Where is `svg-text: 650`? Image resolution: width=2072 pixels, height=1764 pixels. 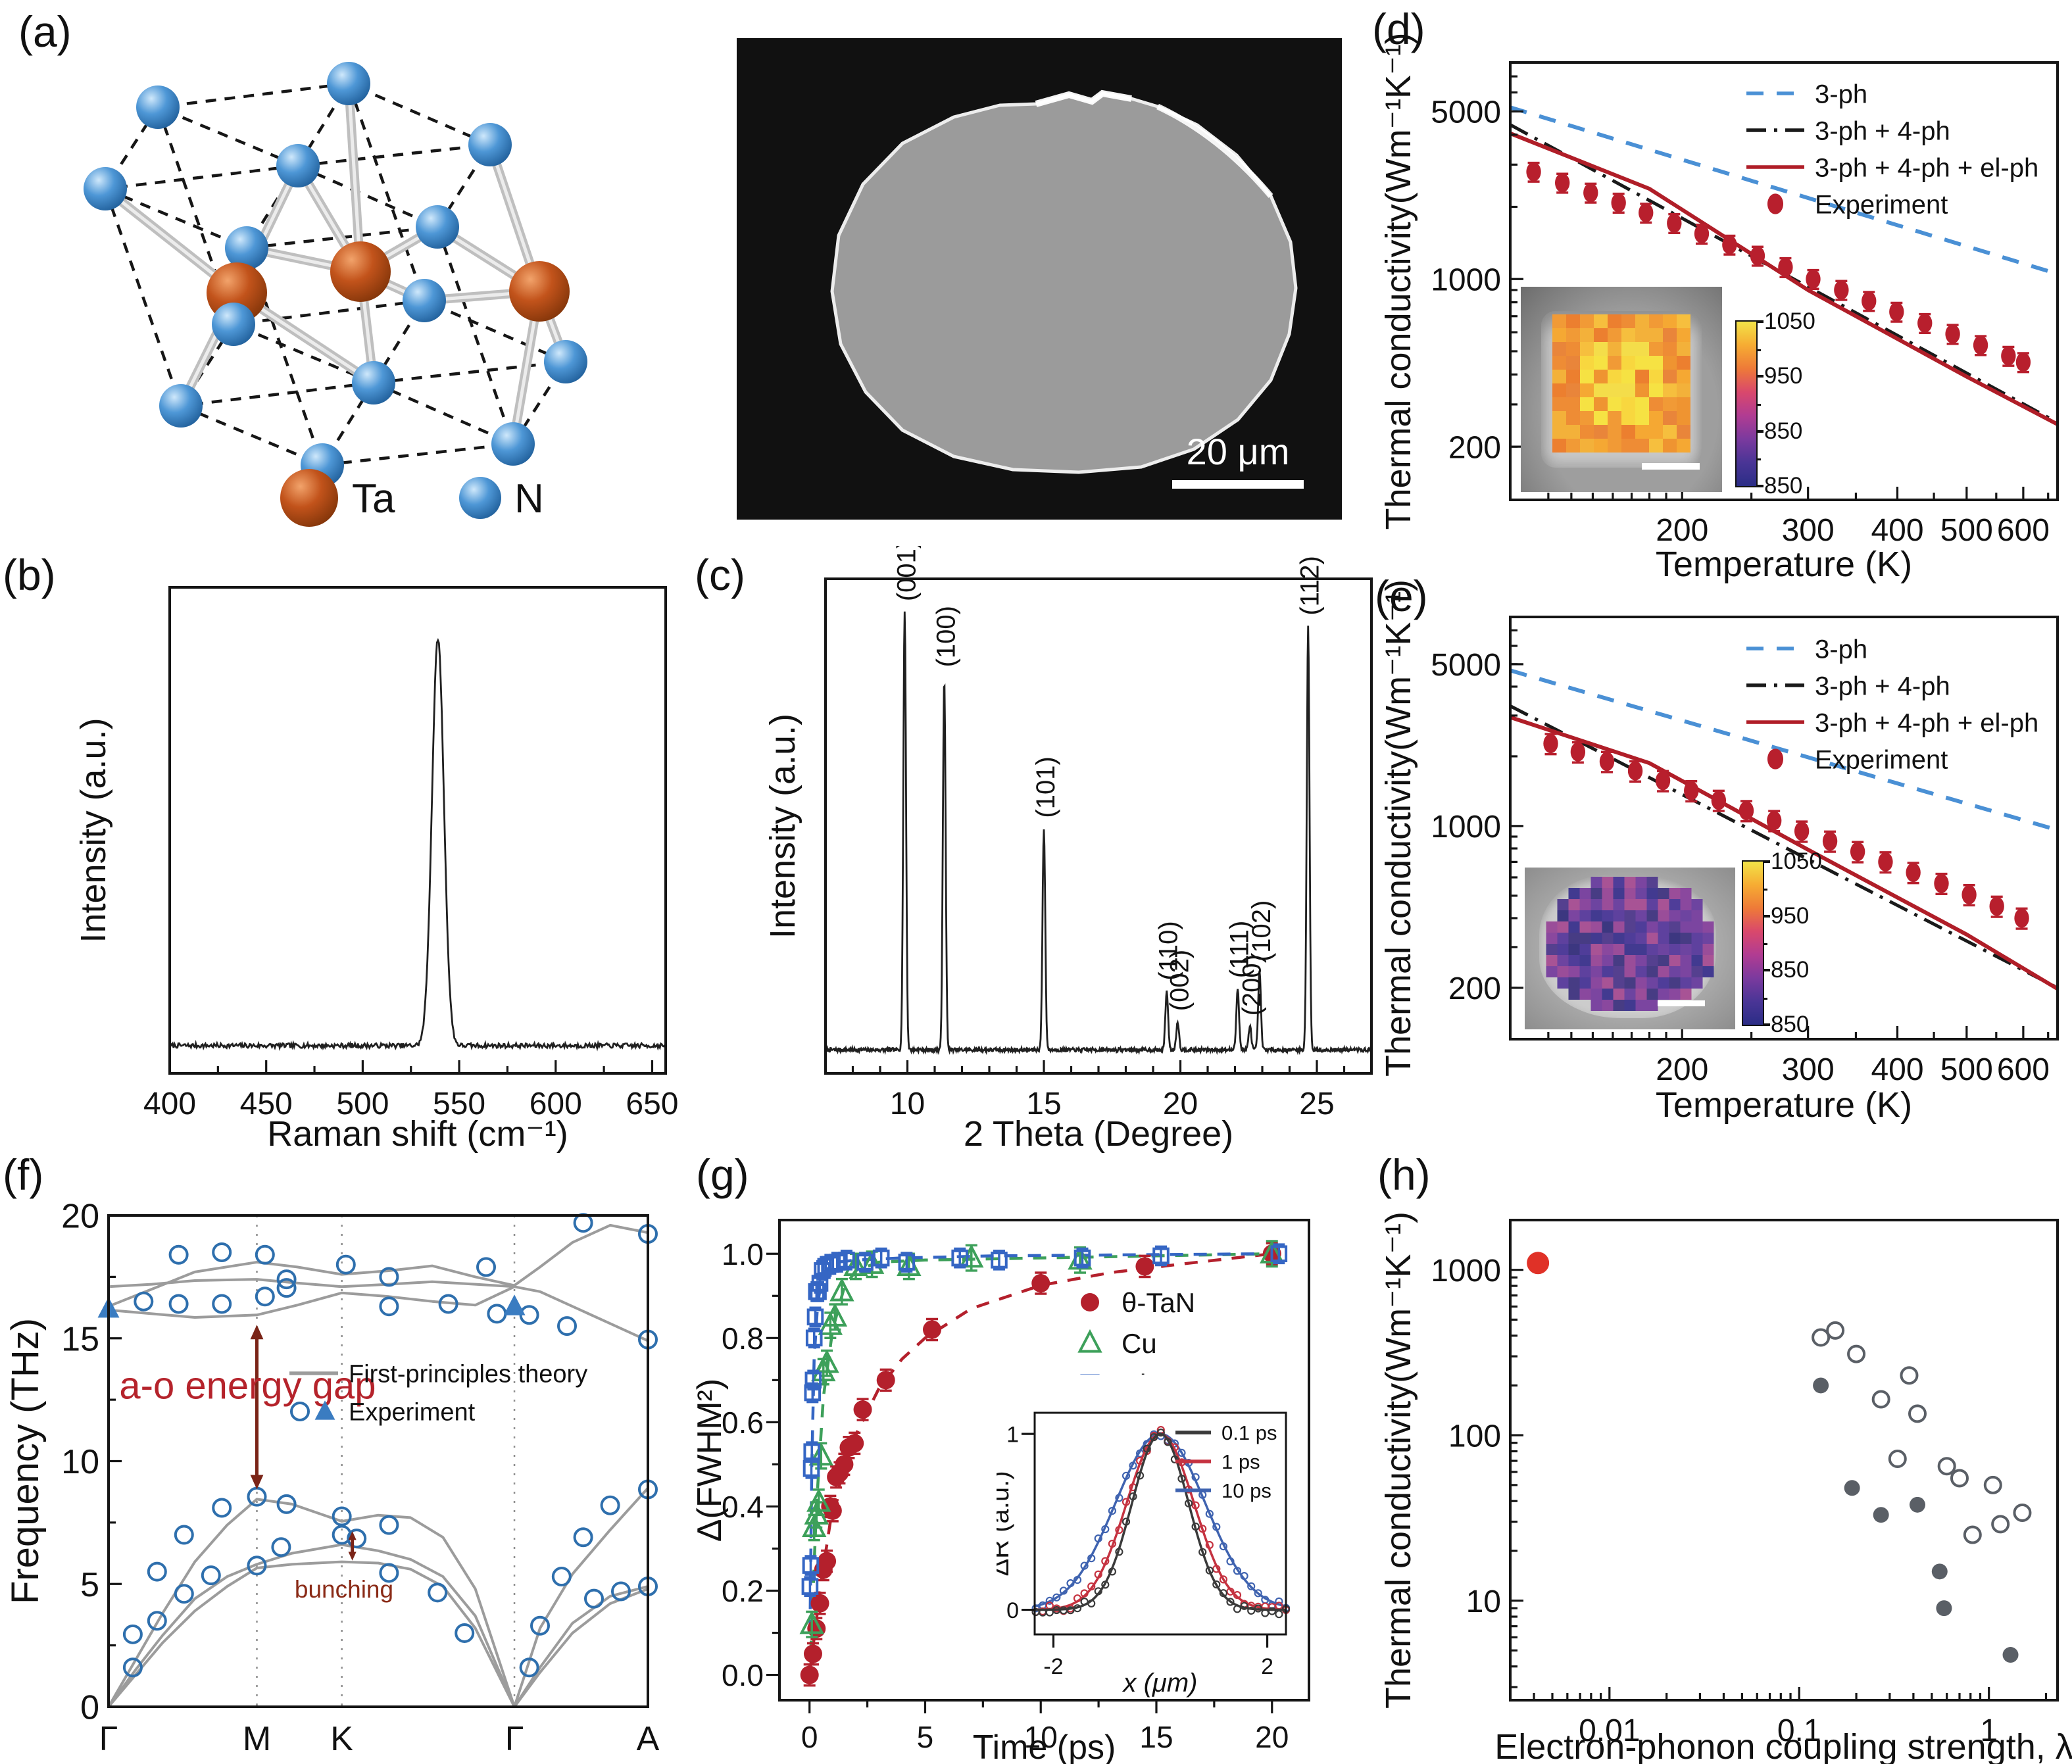
svg-text: 650 is located at coordinates (652, 1104).